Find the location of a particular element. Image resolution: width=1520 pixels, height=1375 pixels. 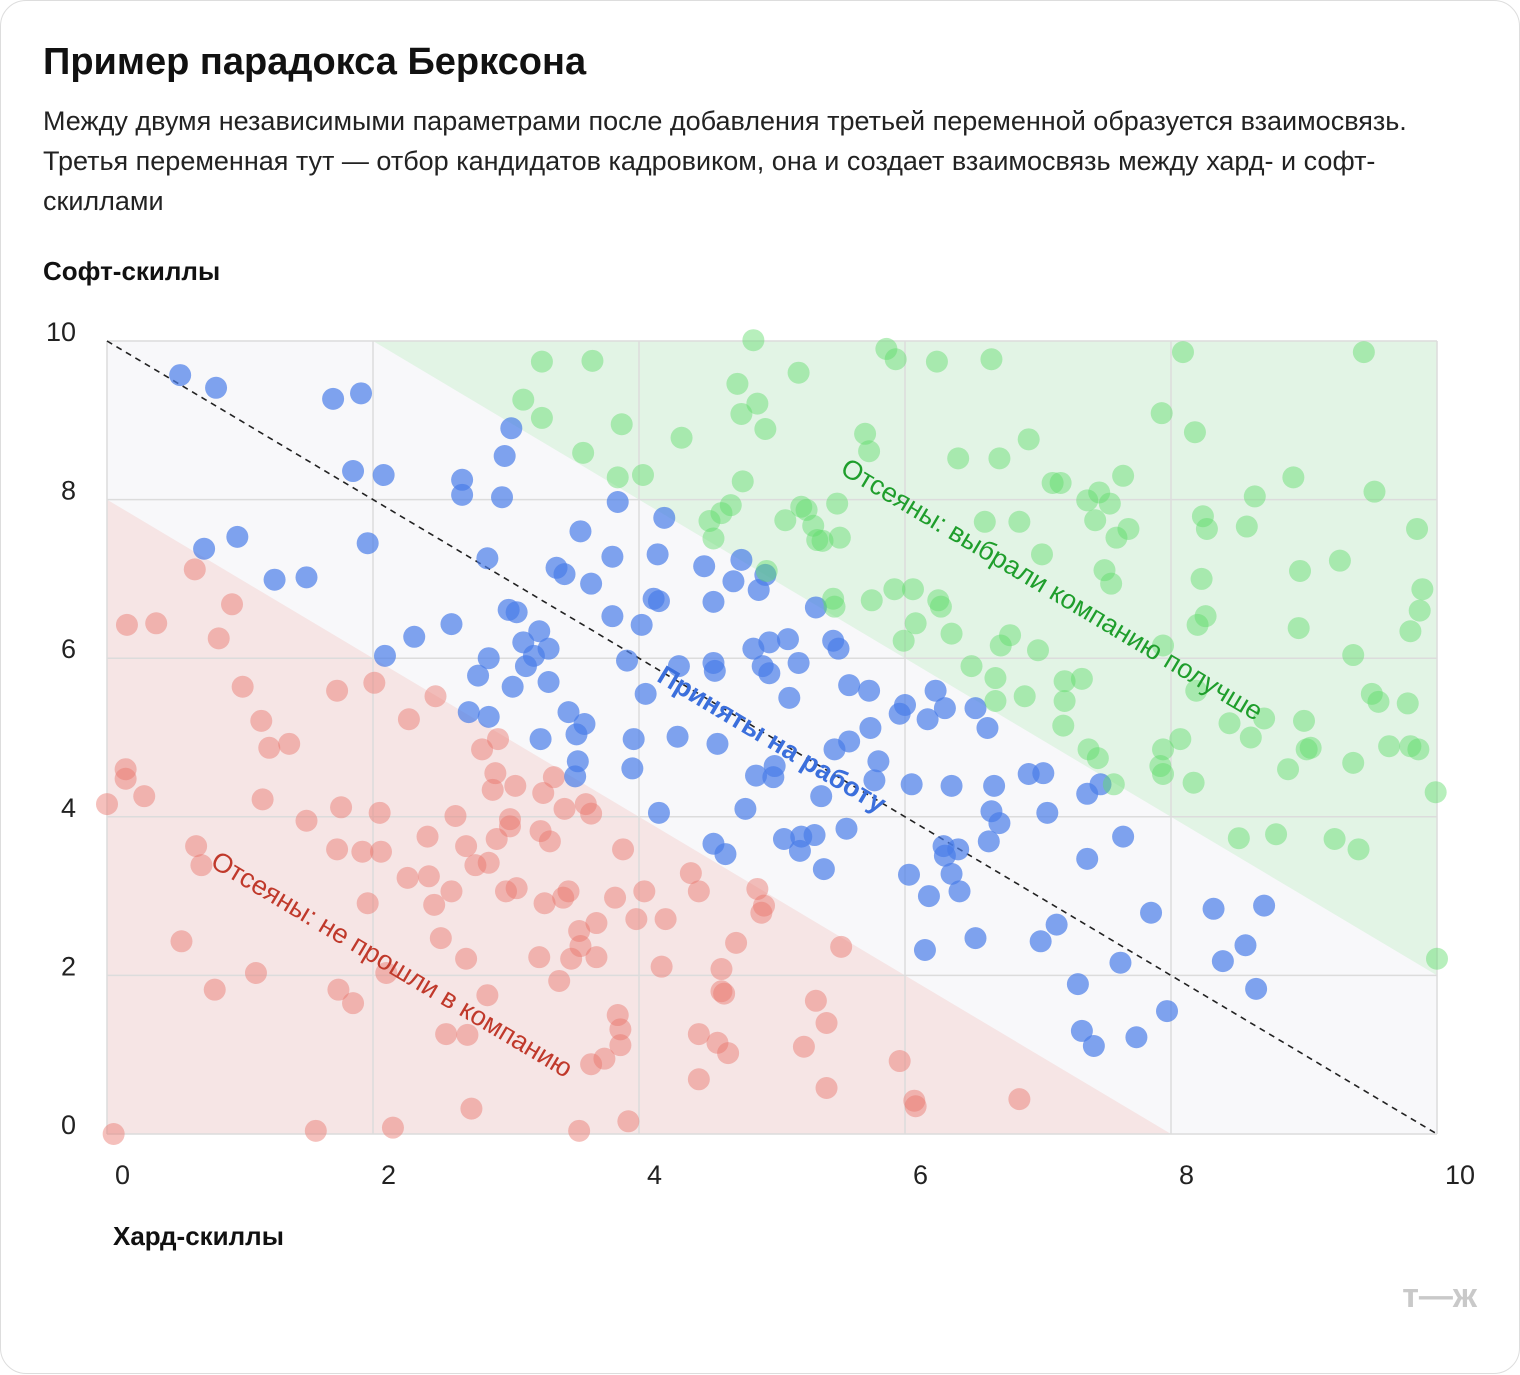

x-tick-label: 2 is located at coordinates (388, 1175).